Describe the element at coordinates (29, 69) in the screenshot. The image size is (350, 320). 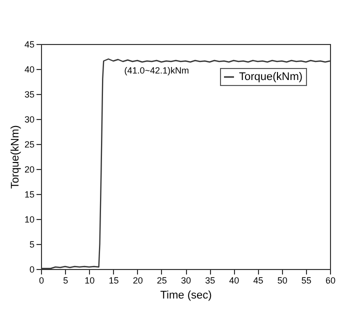
I see `y-tick-label: 40` at that location.